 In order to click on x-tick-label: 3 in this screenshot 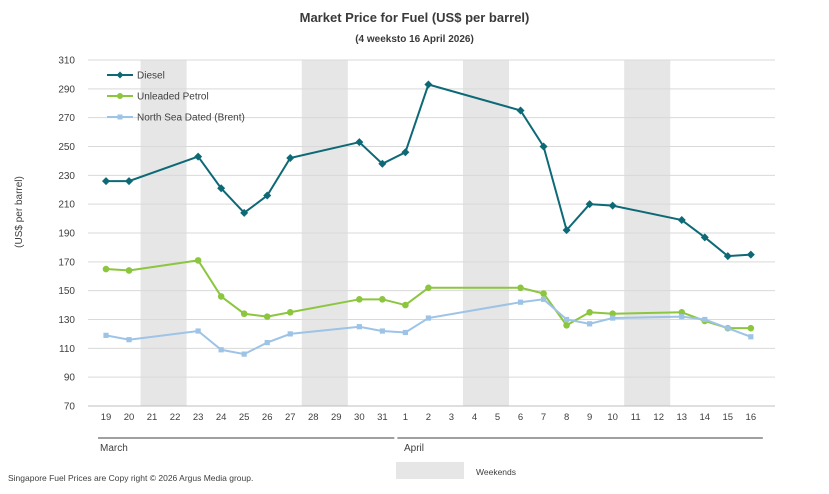, I will do `click(451, 417)`.